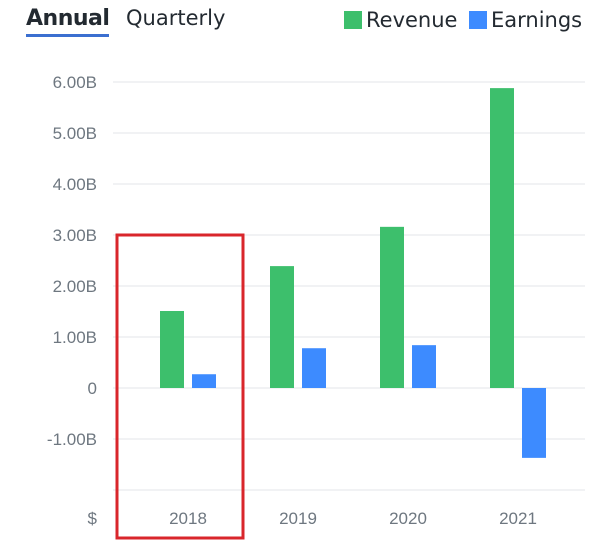 The width and height of the screenshot is (613, 543). I want to click on unit-label: $, so click(93, 518).